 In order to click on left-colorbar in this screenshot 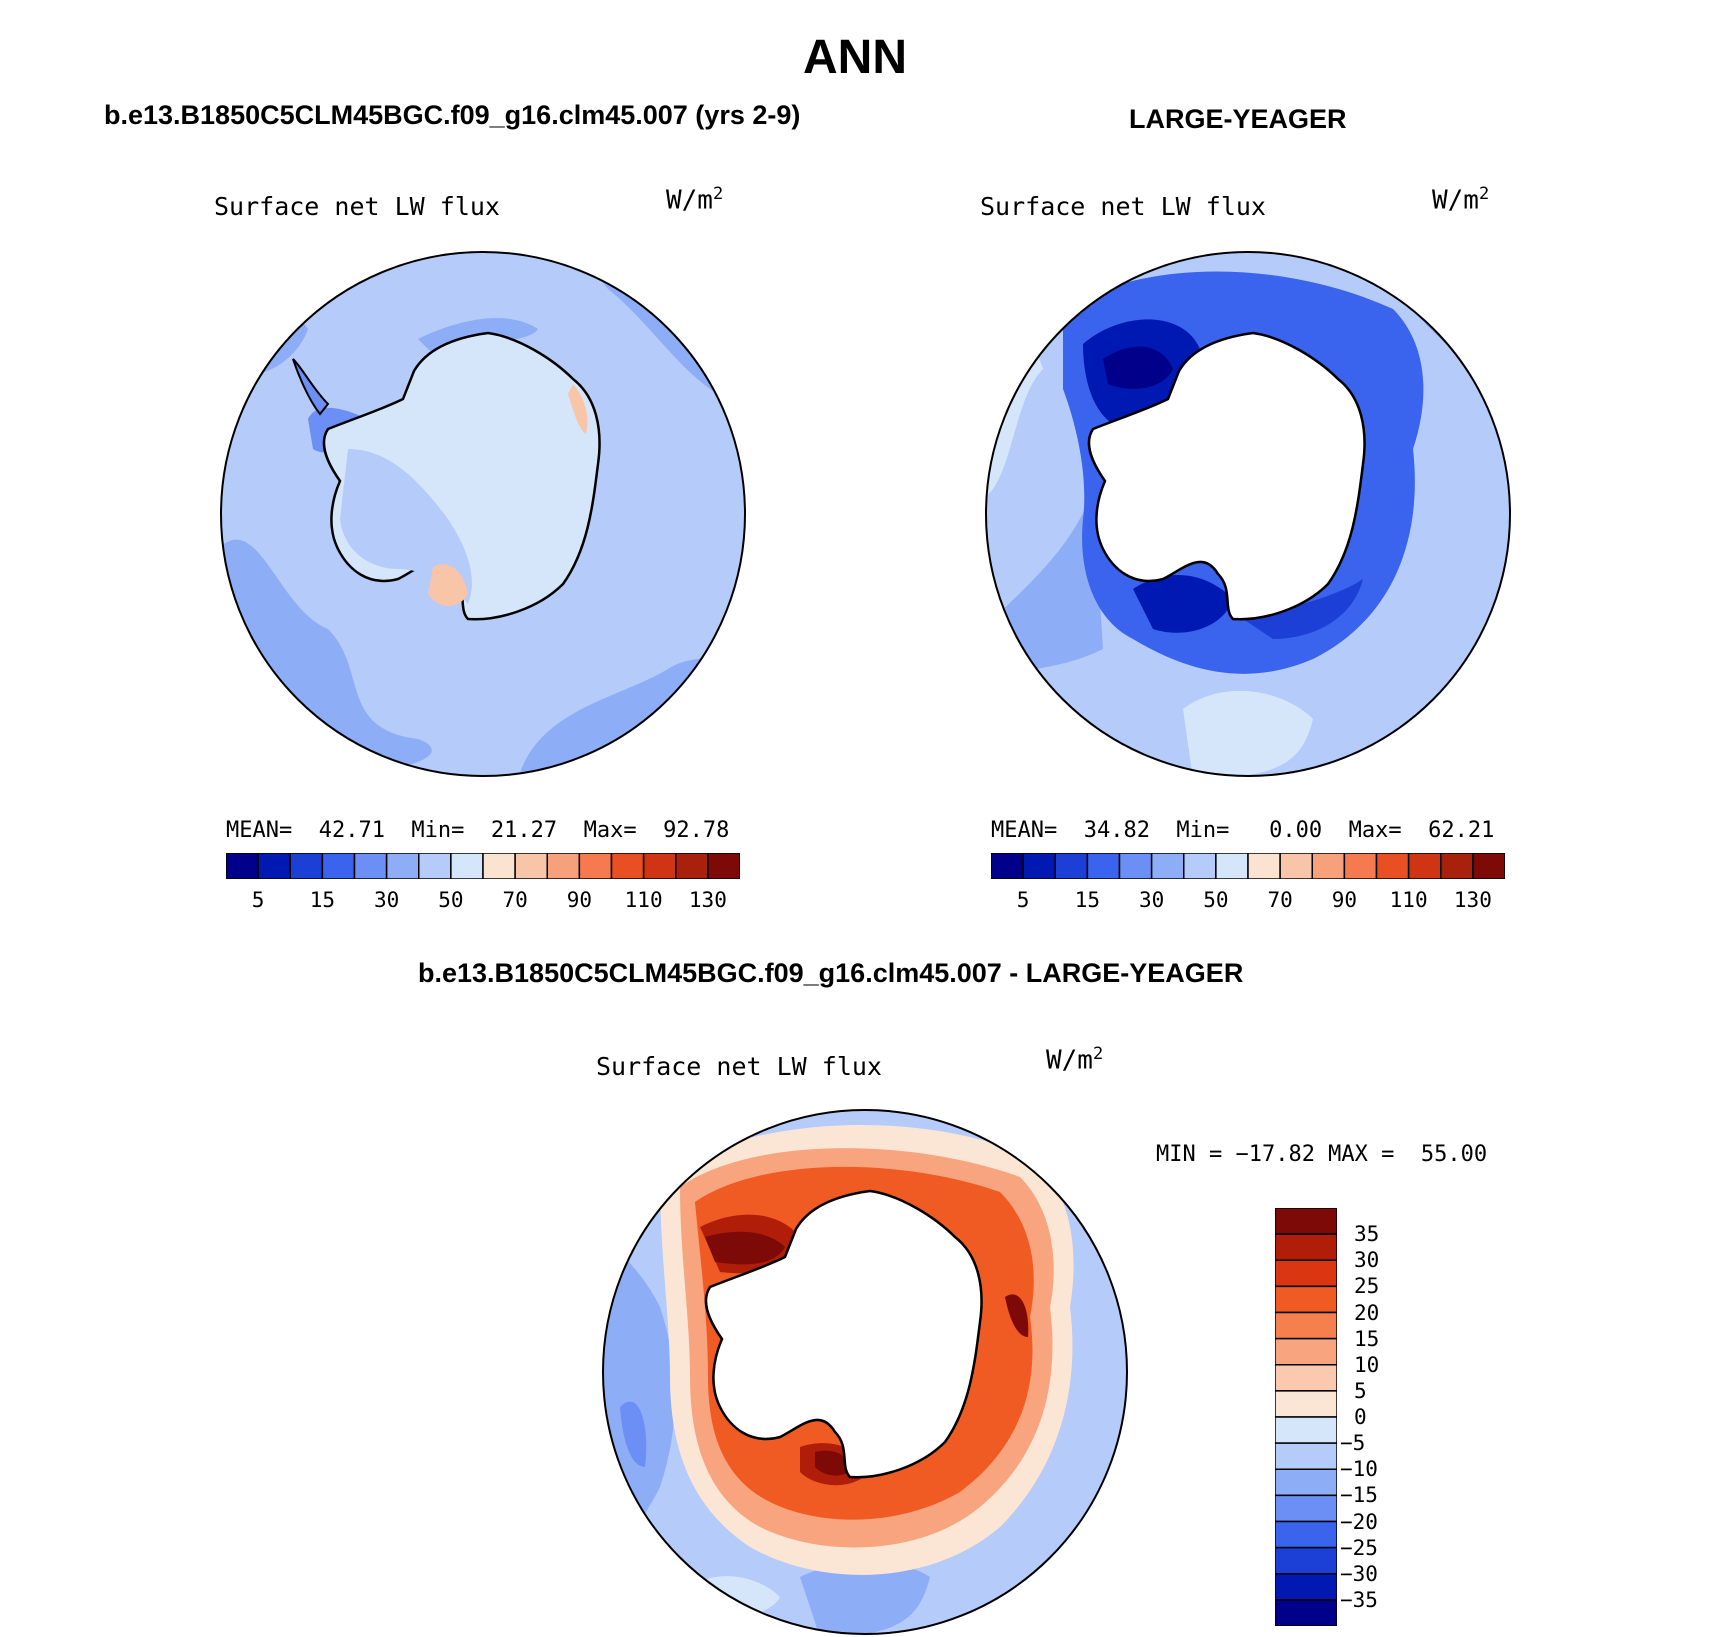, I will do `click(483, 866)`.